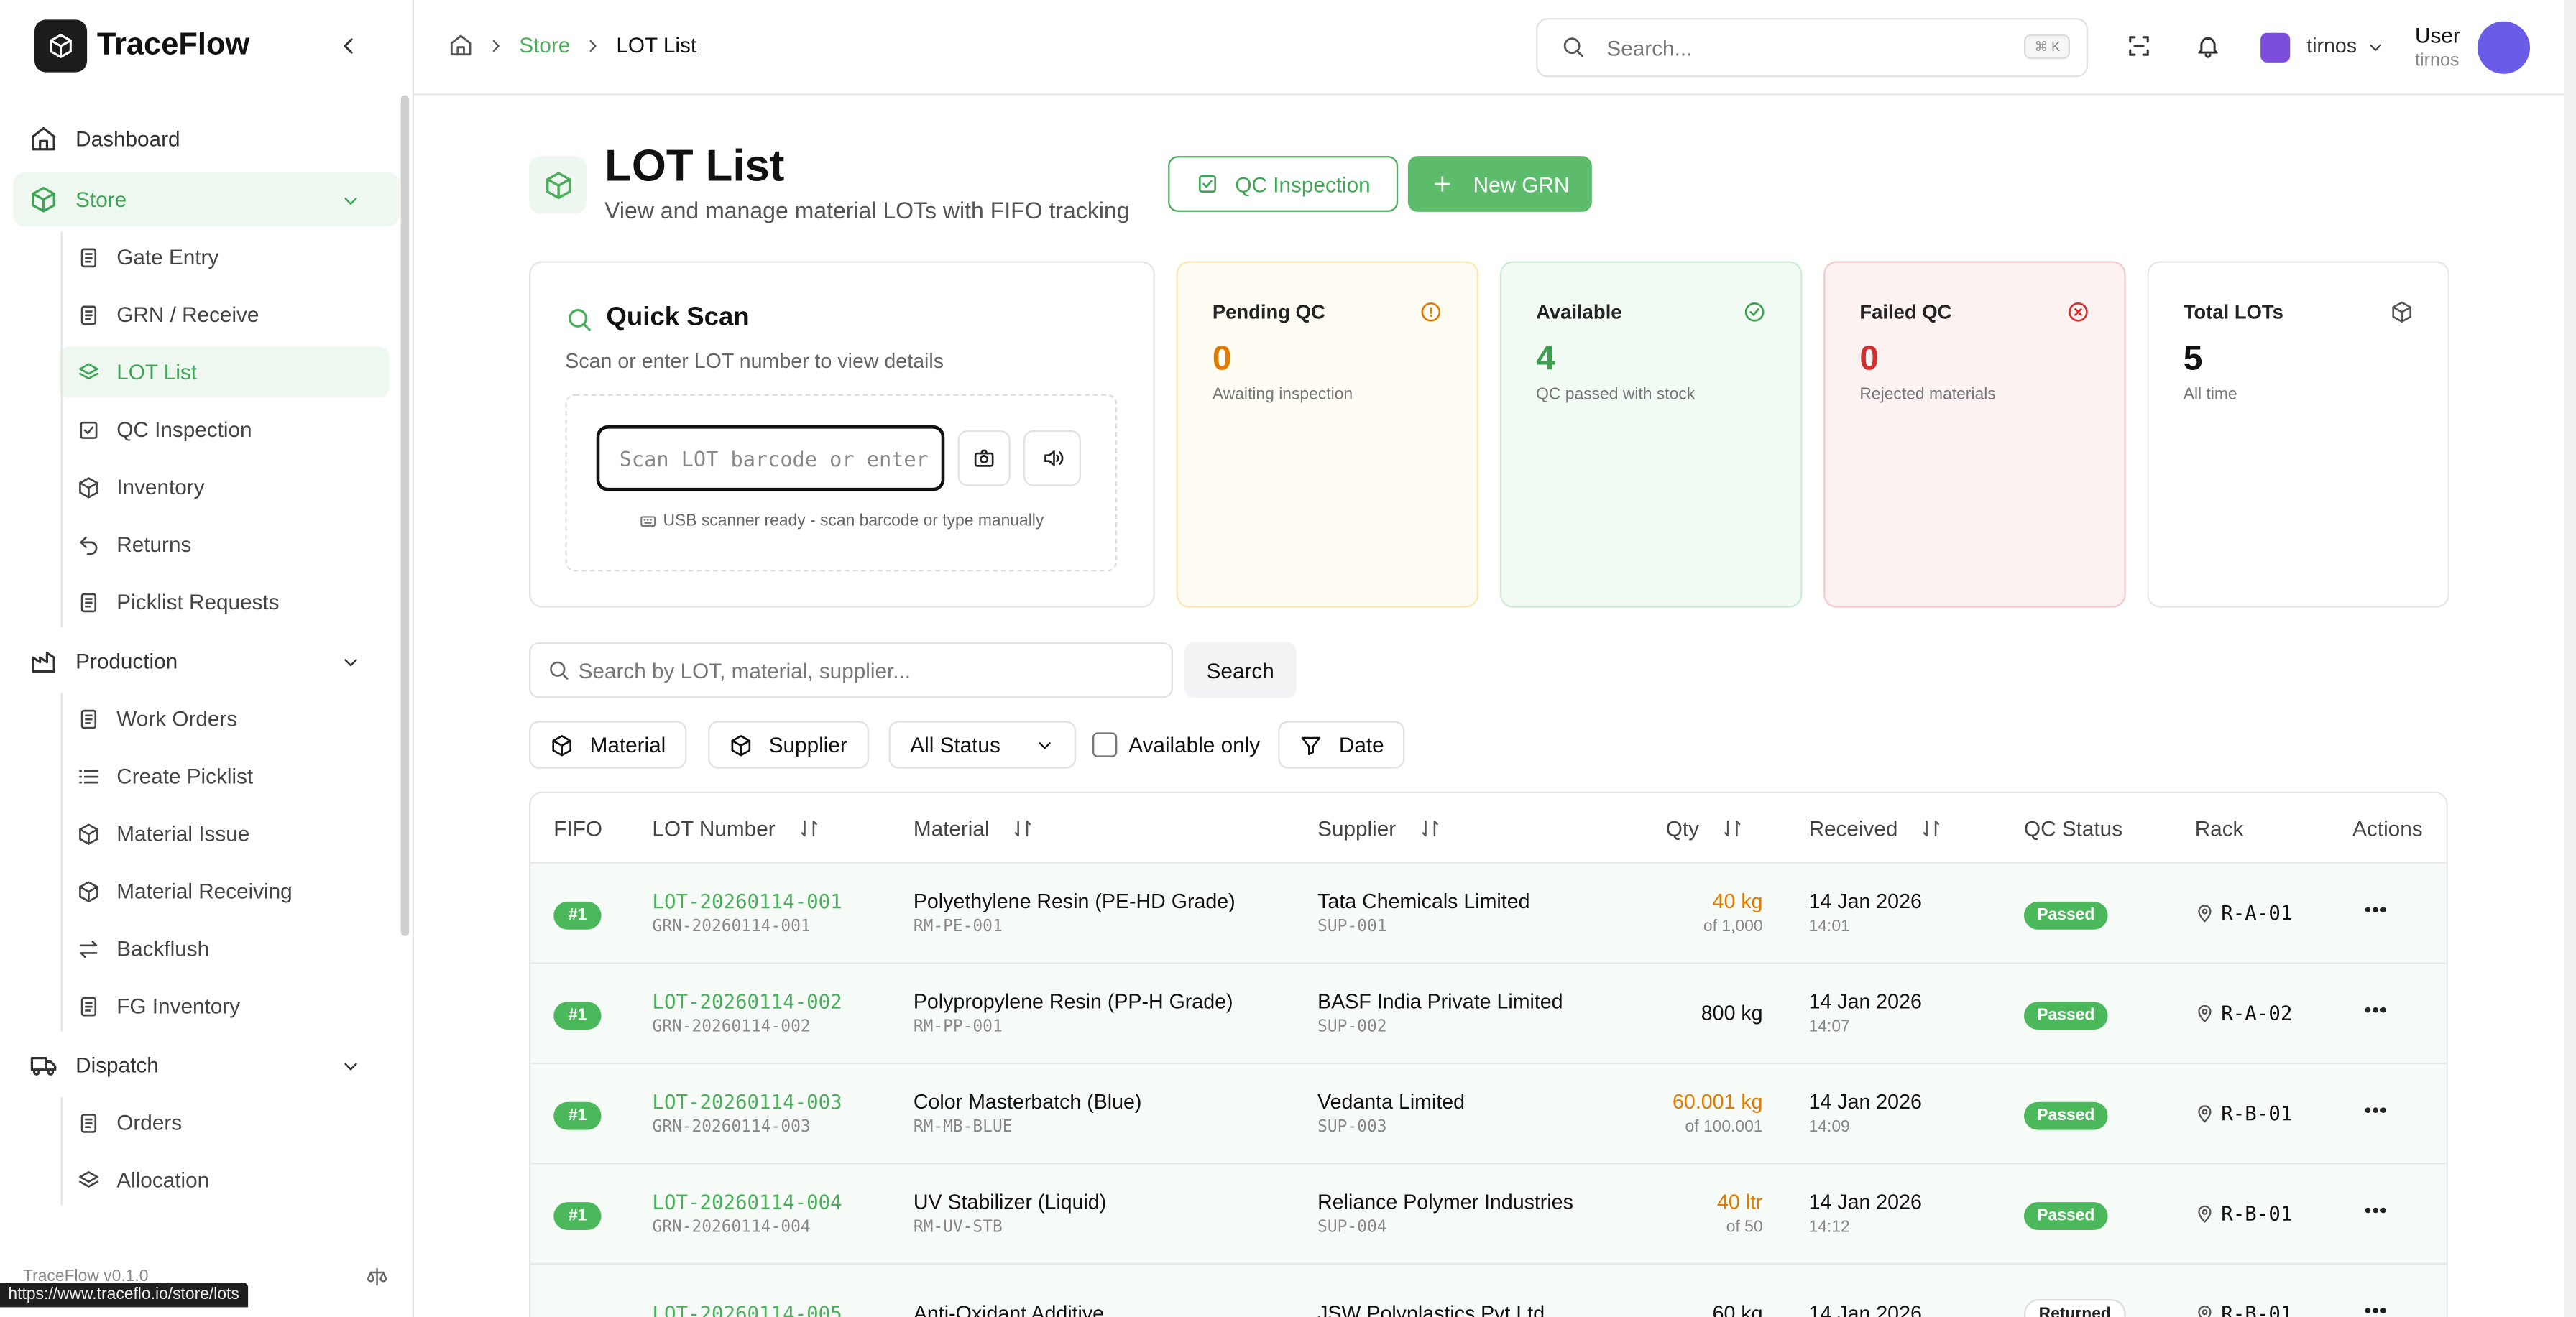 This screenshot has width=2576, height=1317. What do you see at coordinates (224, 719) in the screenshot?
I see `nav-item: Work Orders` at bounding box center [224, 719].